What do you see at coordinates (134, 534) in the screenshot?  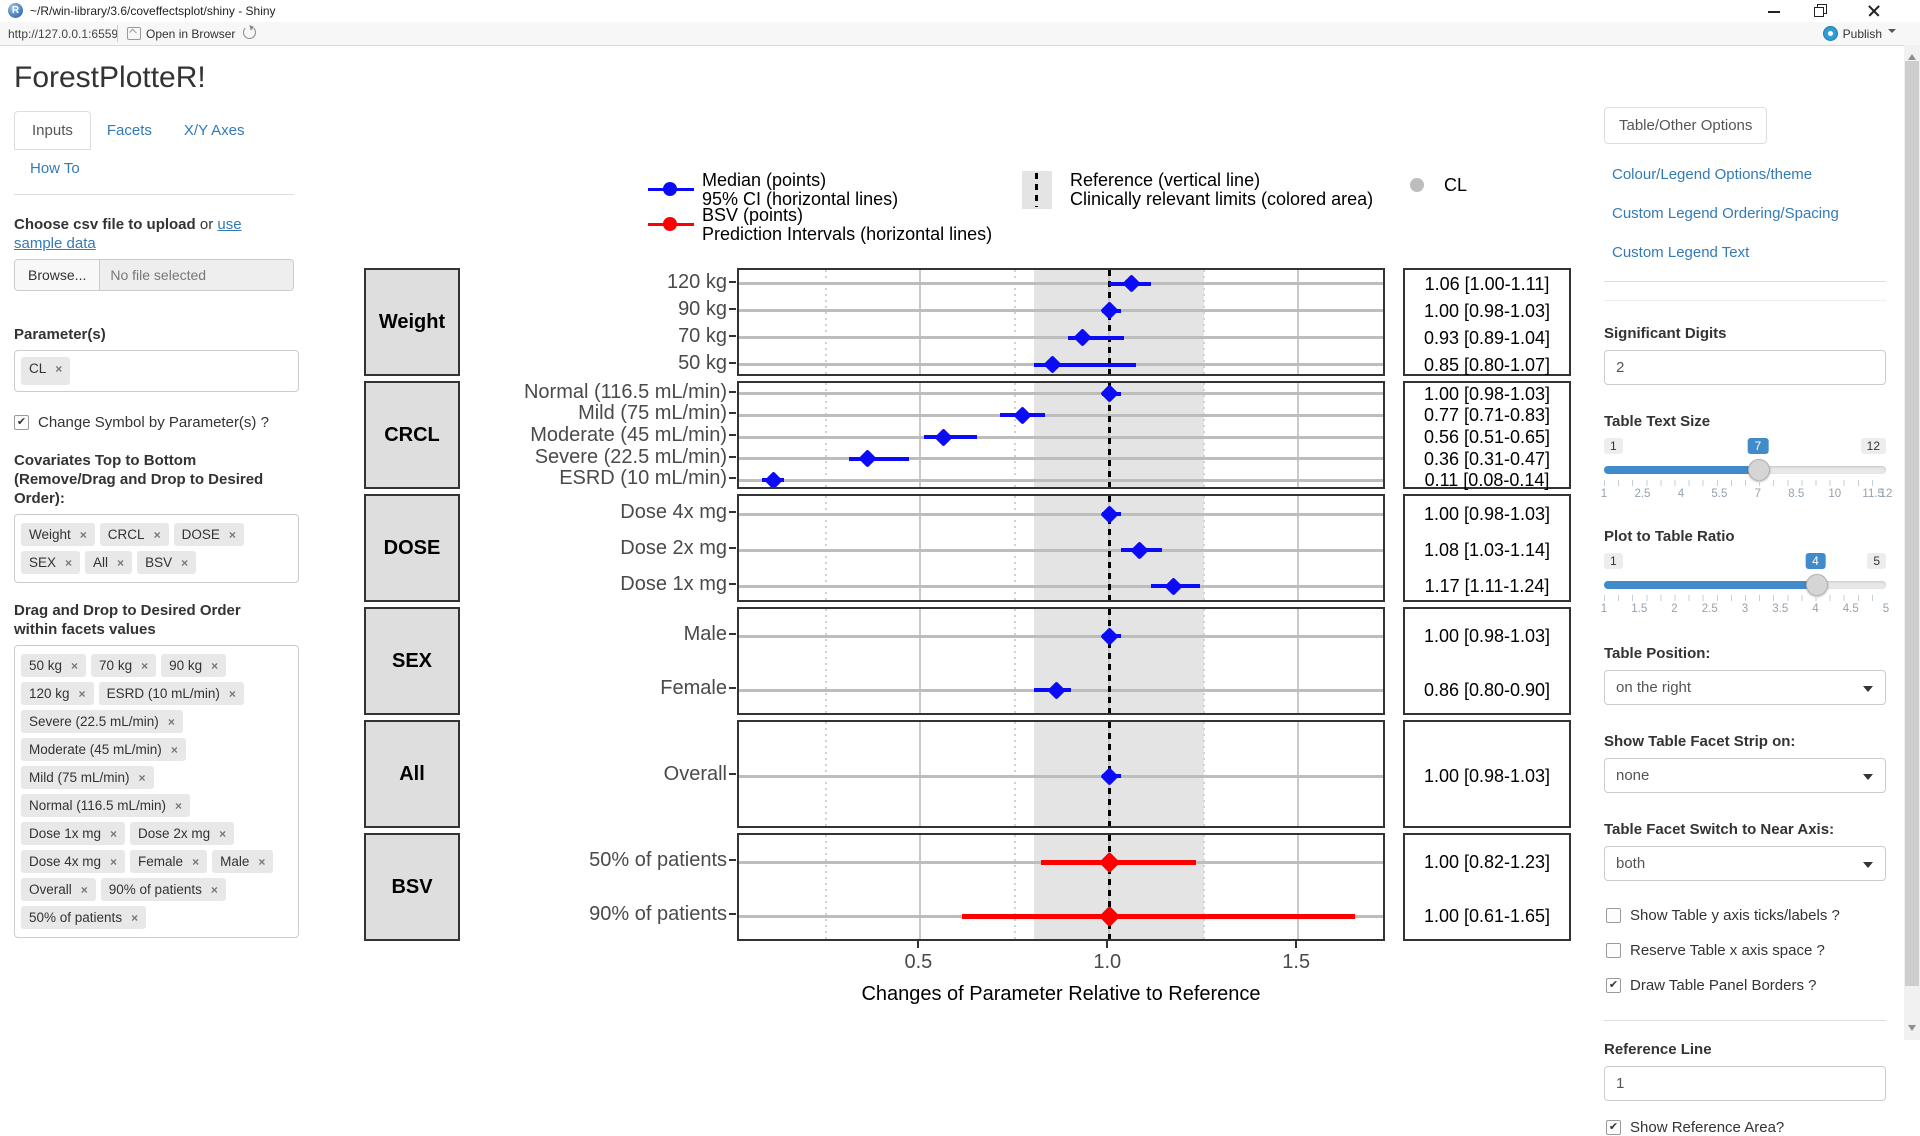 I see `tag-item: CRCL ×` at bounding box center [134, 534].